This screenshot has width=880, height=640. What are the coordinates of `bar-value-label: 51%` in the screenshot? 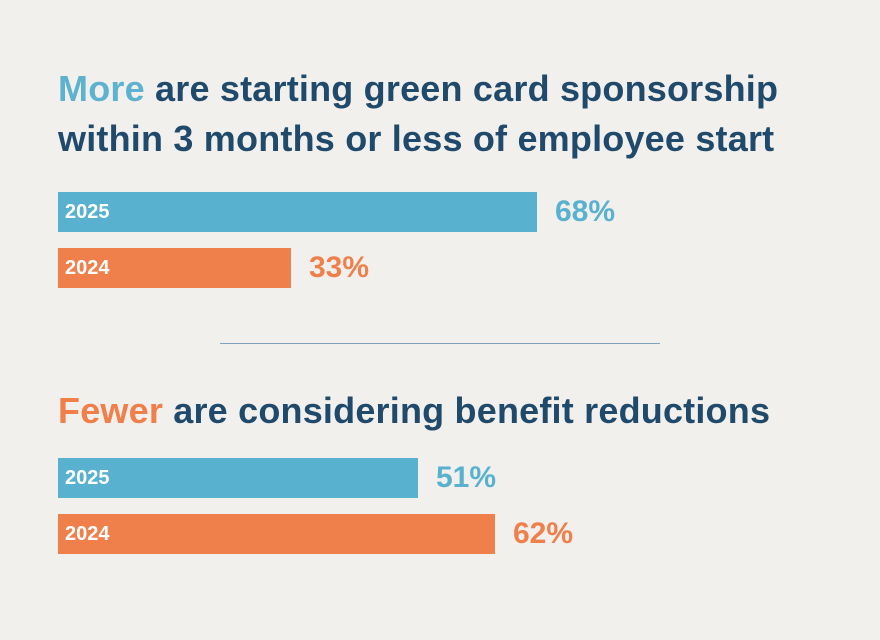 It's located at (466, 477).